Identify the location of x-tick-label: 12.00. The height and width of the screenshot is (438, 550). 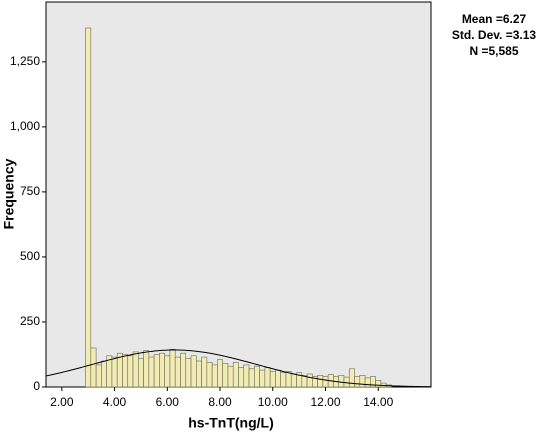
(326, 402).